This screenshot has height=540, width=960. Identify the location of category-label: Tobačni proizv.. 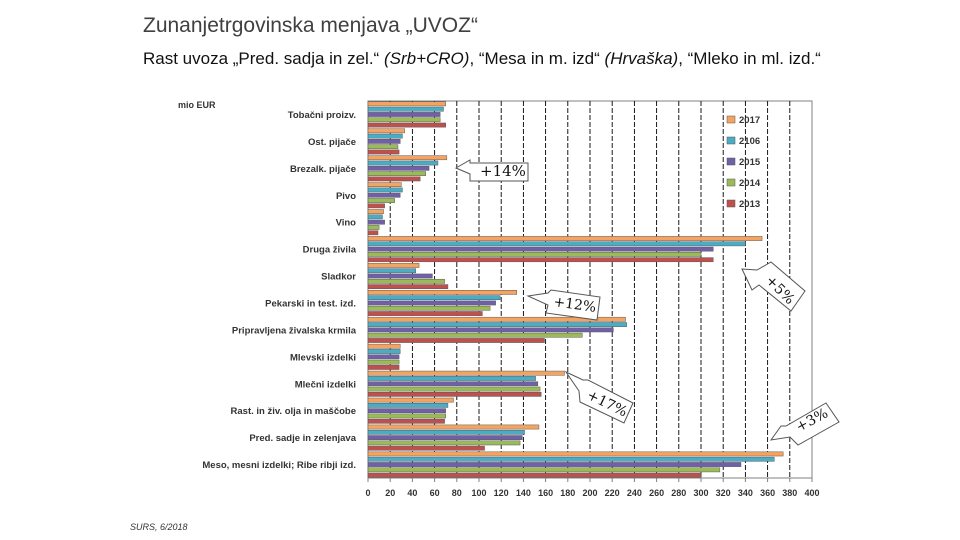
(322, 115).